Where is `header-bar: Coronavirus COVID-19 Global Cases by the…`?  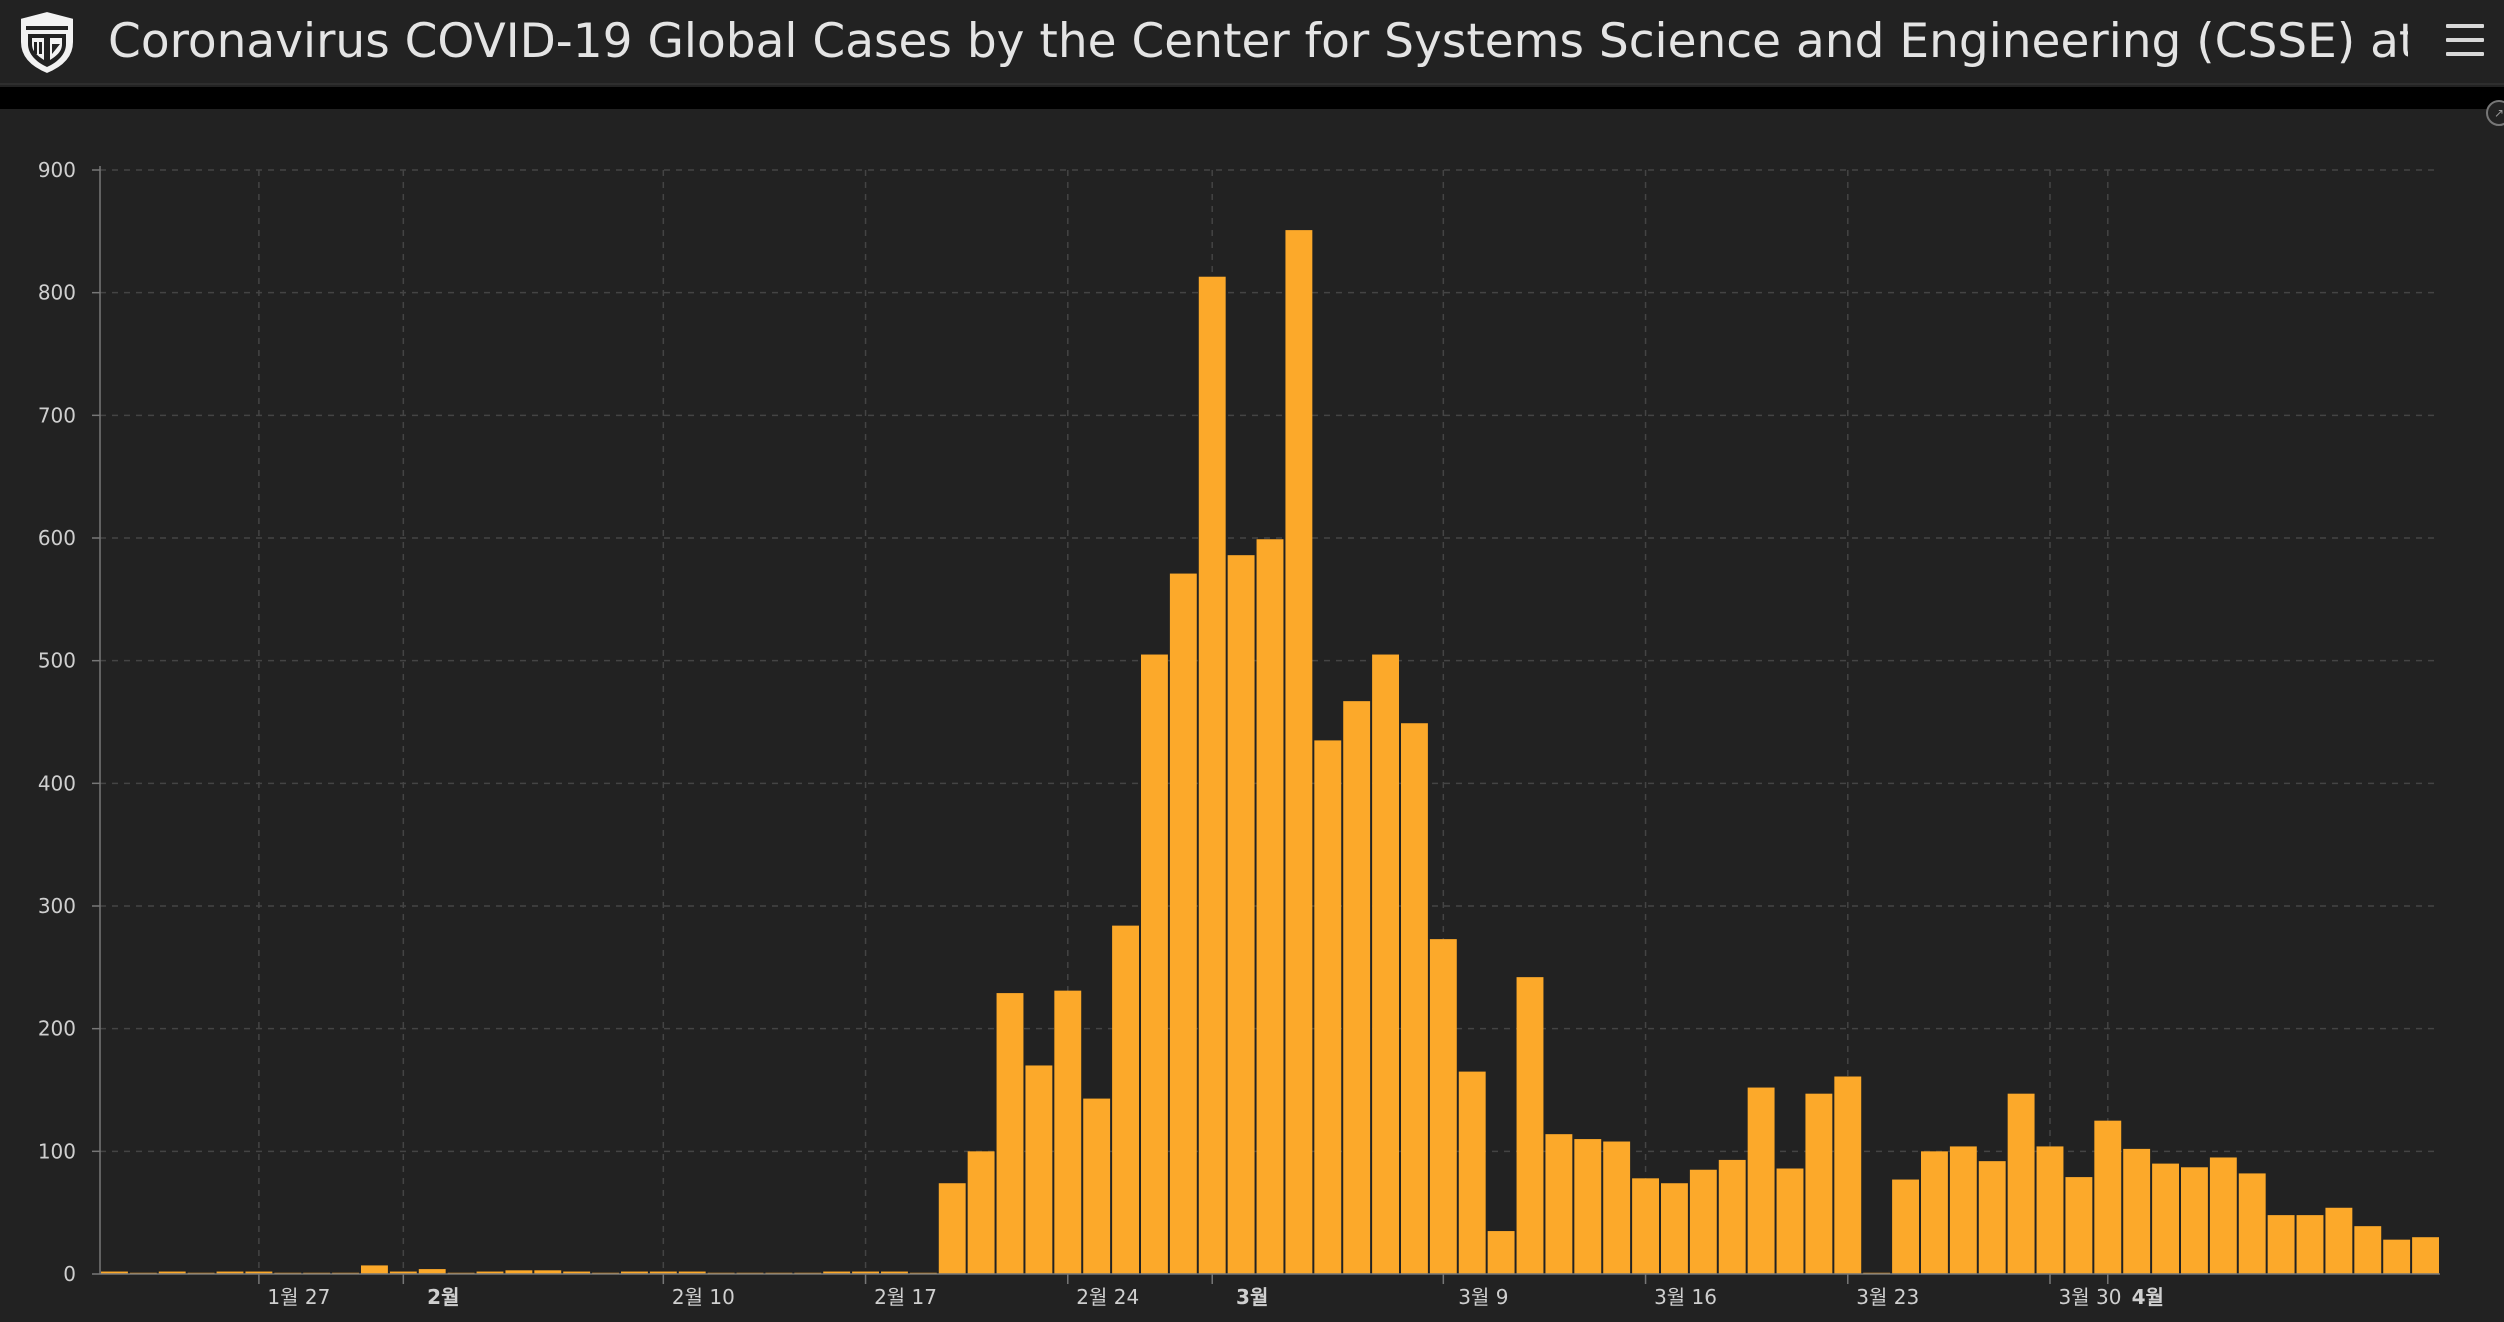
header-bar: Coronavirus COVID-19 Global Cases by the… is located at coordinates (1252, 42).